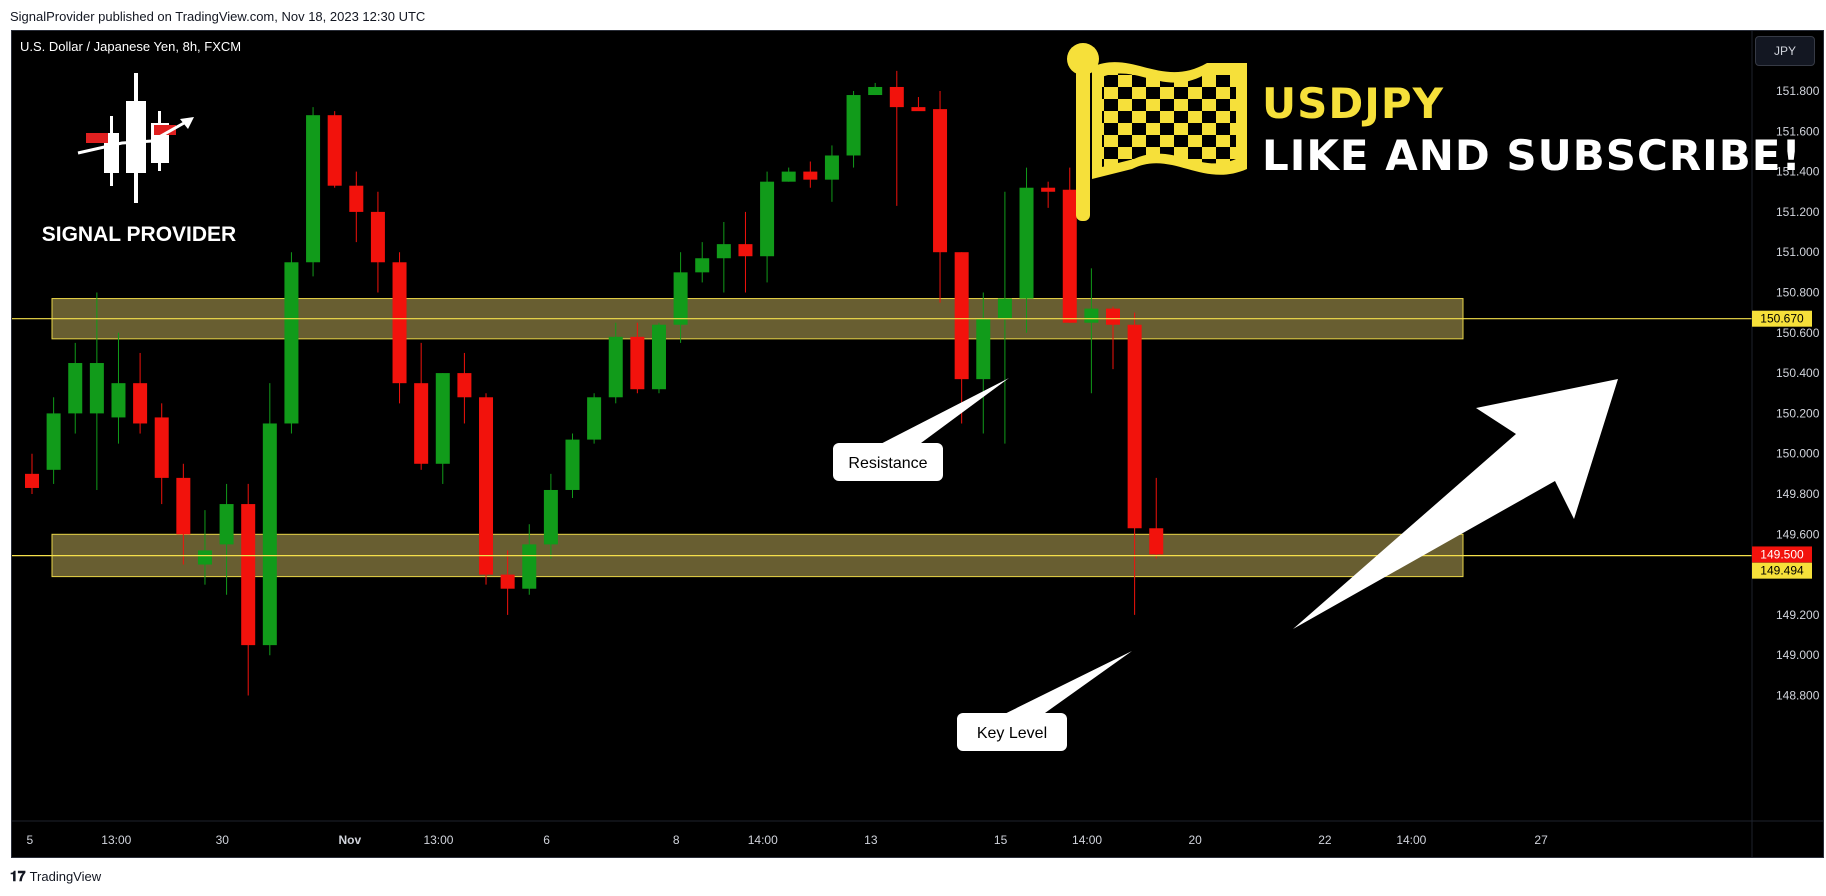 The image size is (1826, 896). What do you see at coordinates (546, 840) in the screenshot?
I see `time-tick-label: 6` at bounding box center [546, 840].